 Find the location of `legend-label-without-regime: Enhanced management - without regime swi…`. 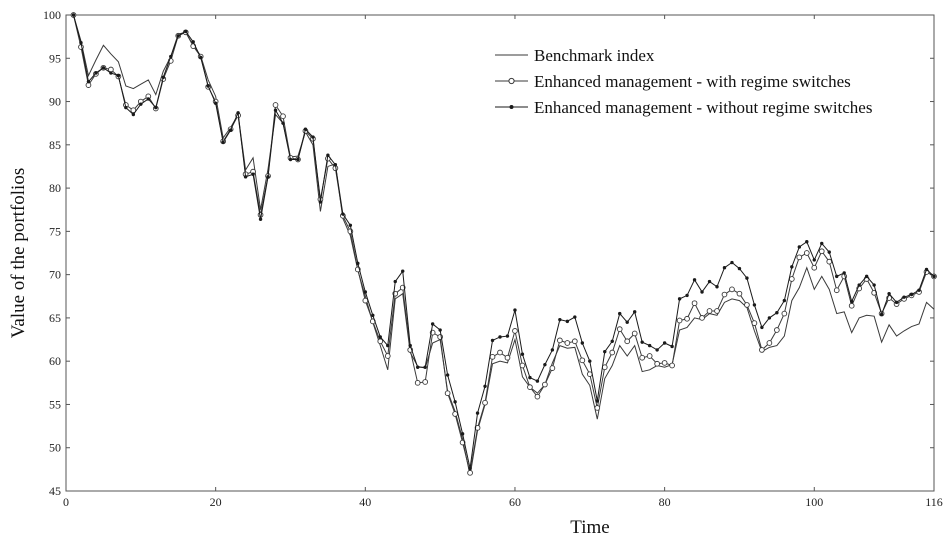

legend-label-without-regime: Enhanced management - without regime swi… is located at coordinates (703, 107).